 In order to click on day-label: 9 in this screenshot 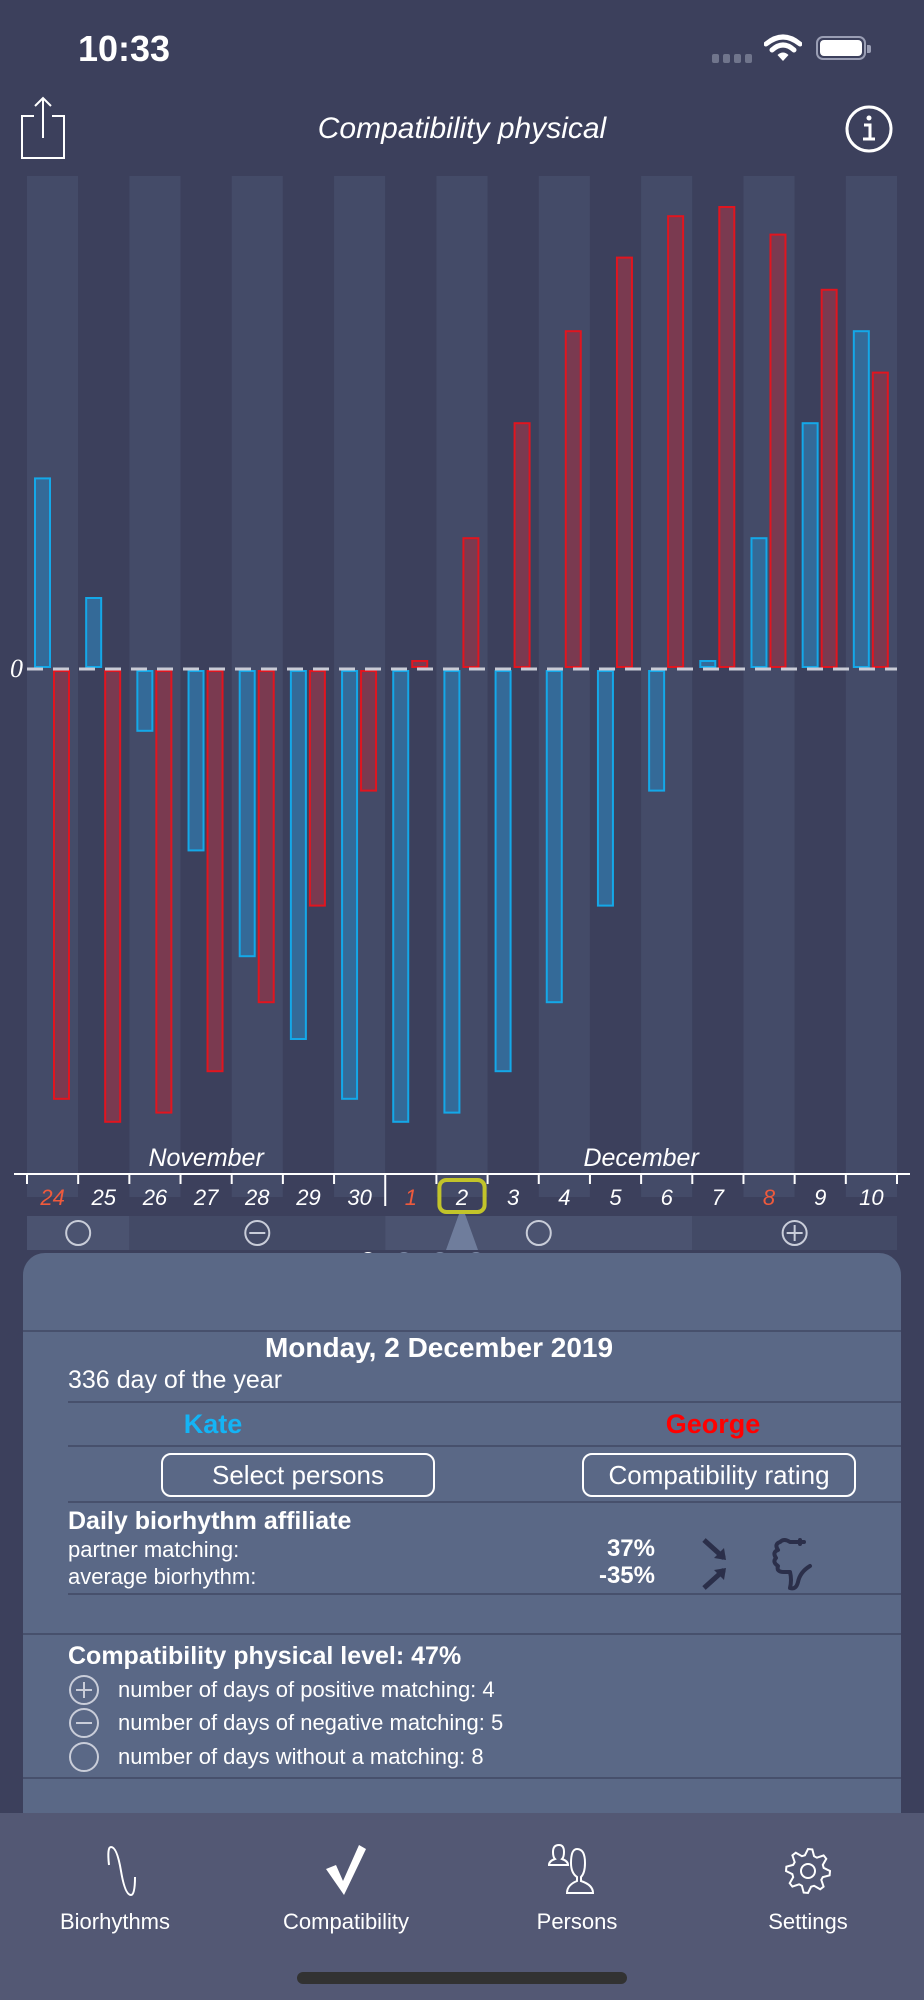, I will do `click(820, 1197)`.